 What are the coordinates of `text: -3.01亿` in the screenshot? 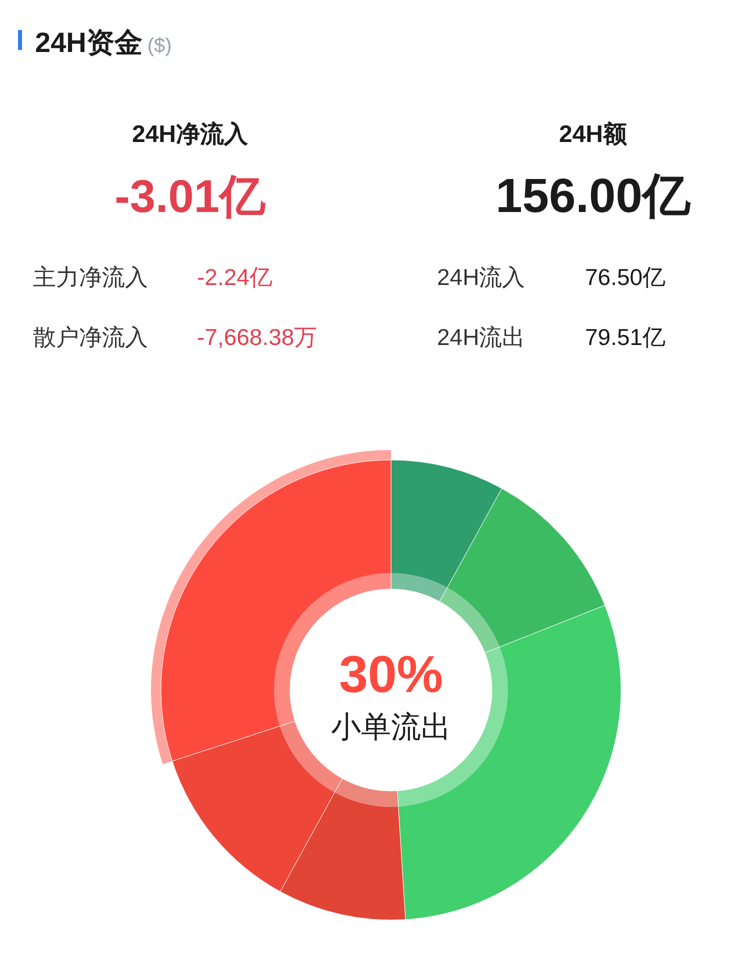 It's located at (190, 196).